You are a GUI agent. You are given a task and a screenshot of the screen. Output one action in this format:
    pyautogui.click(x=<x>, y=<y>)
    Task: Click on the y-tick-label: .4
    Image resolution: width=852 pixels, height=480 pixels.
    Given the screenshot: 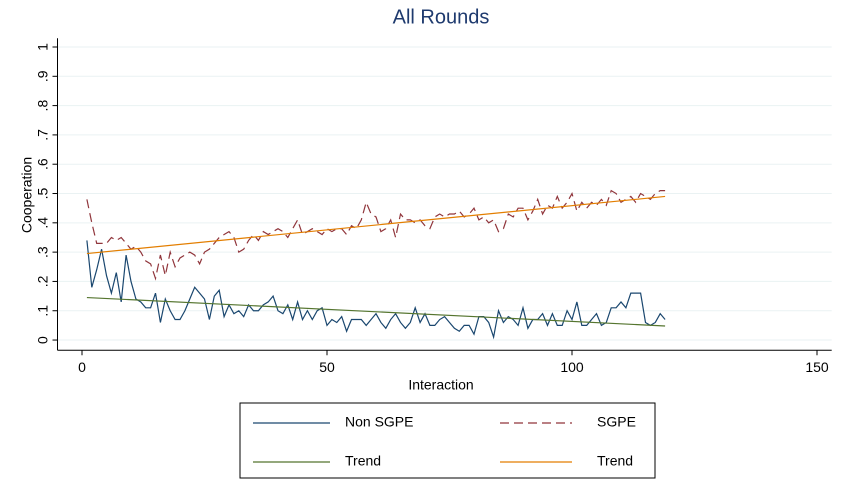 What is the action you would take?
    pyautogui.click(x=43, y=223)
    